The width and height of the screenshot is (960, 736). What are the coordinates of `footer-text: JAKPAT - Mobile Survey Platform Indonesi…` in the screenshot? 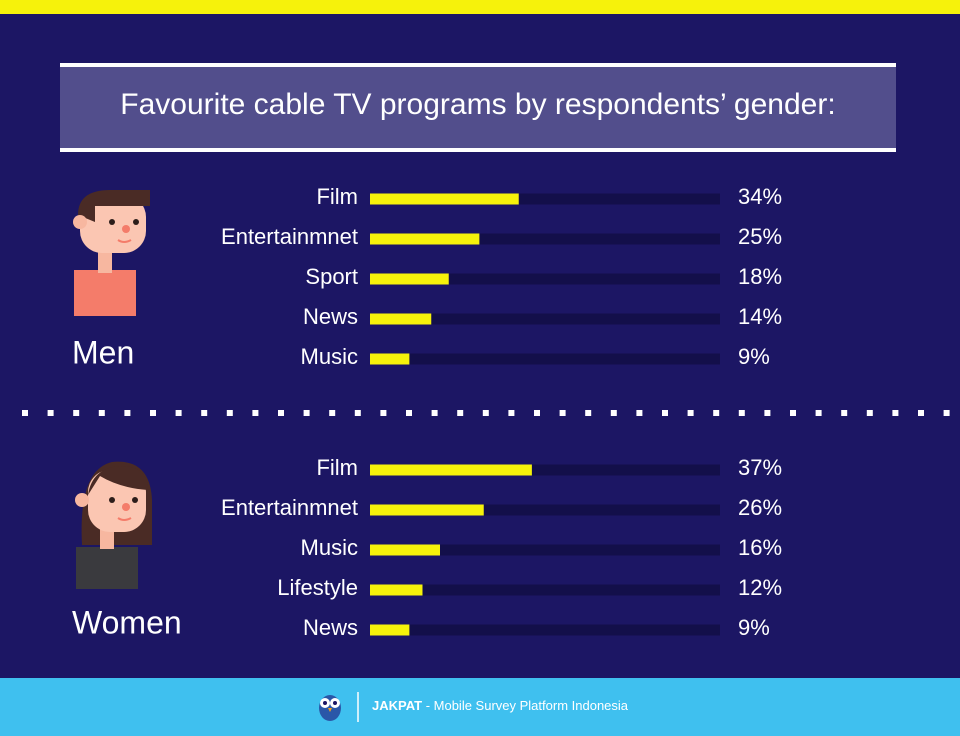 It's located at (500, 705).